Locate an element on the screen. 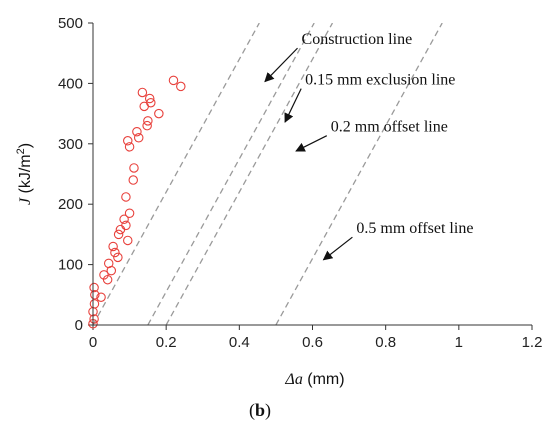 The image size is (550, 437). y-axis-label: J (kJ/m2) is located at coordinates (24, 174).